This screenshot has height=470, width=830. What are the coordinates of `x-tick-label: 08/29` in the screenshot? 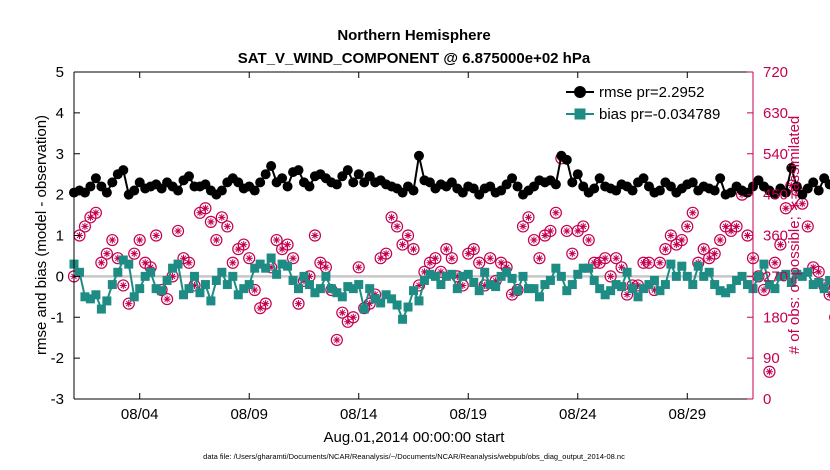 It's located at (688, 414).